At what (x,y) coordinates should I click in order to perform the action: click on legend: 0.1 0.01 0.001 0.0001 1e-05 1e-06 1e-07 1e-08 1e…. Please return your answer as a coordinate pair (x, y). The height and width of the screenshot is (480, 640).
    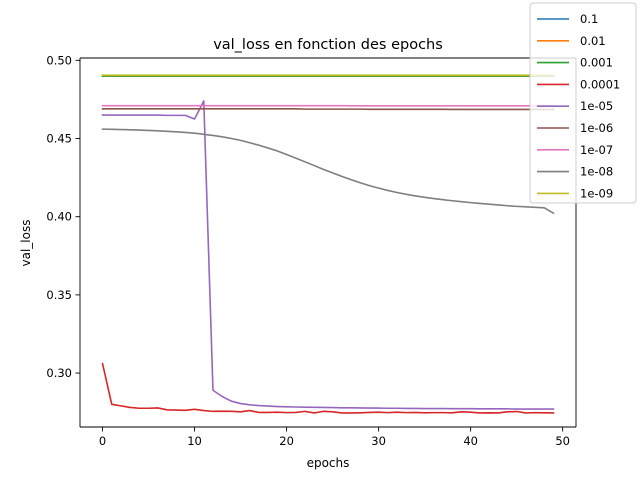
    Looking at the image, I should click on (583, 103).